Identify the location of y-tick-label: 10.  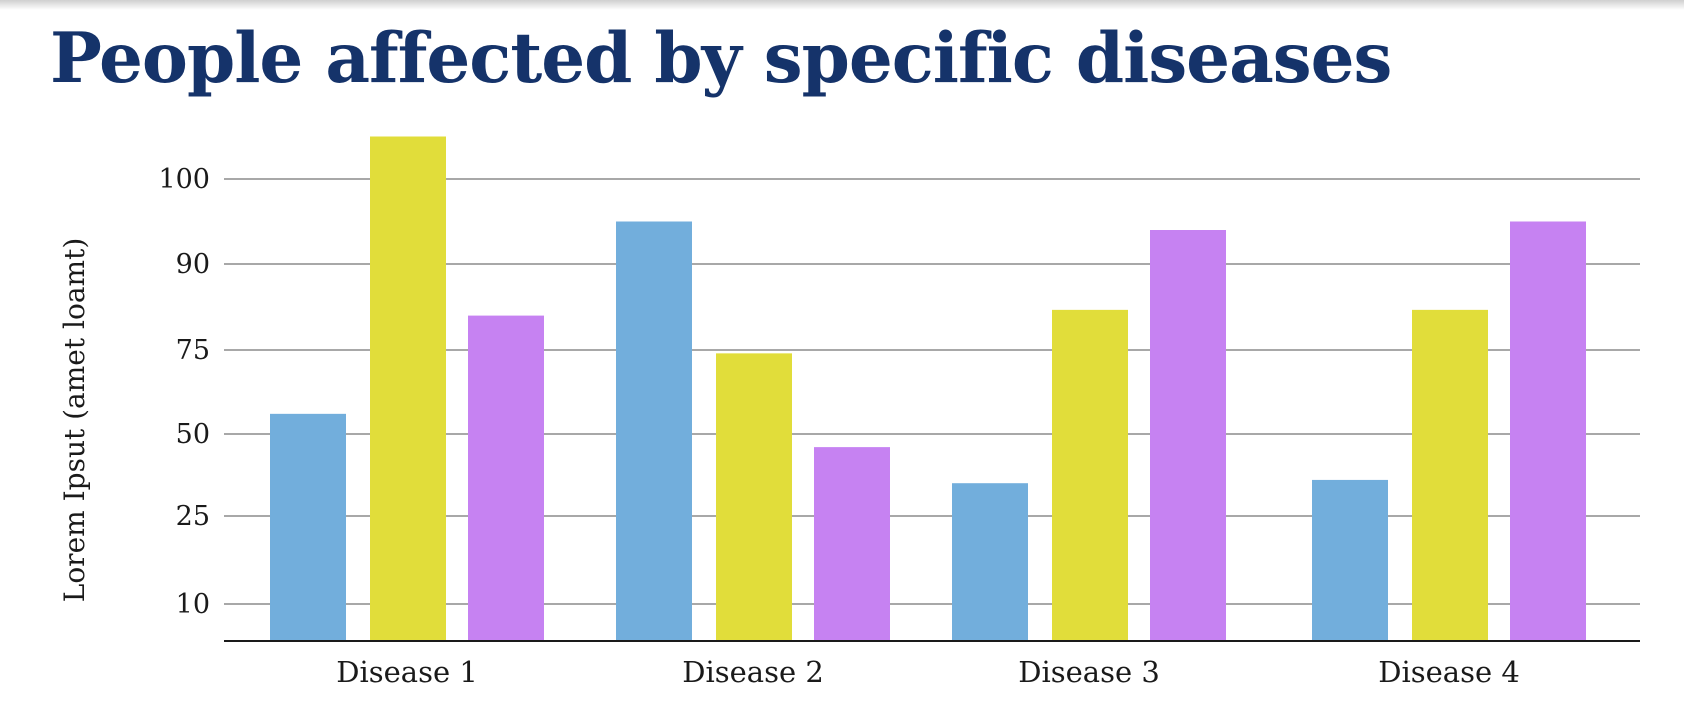
(193, 604).